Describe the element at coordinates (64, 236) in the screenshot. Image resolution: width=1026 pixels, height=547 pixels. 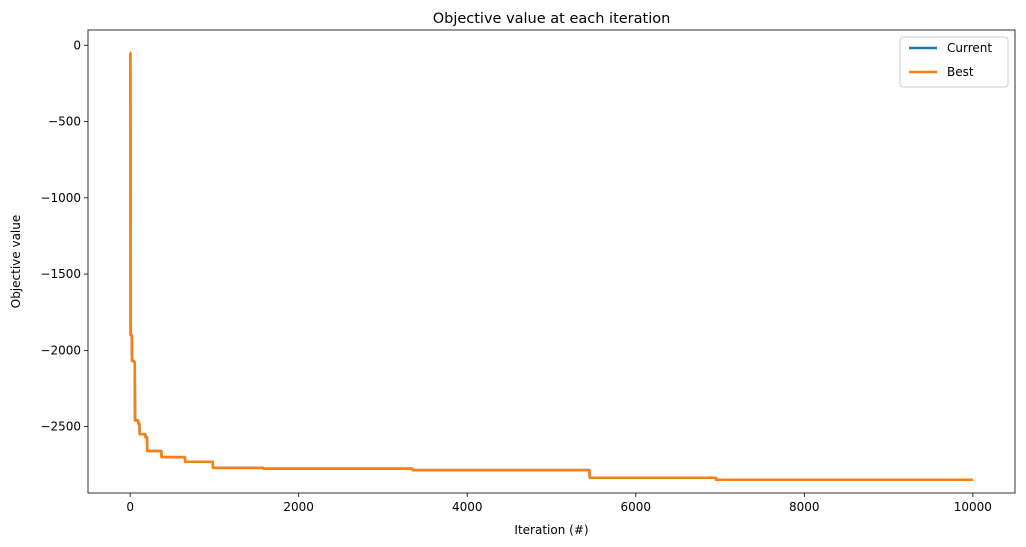
I see `y-axis-ticks: 0 −500 −1000 −1500 −2000 −2500` at that location.